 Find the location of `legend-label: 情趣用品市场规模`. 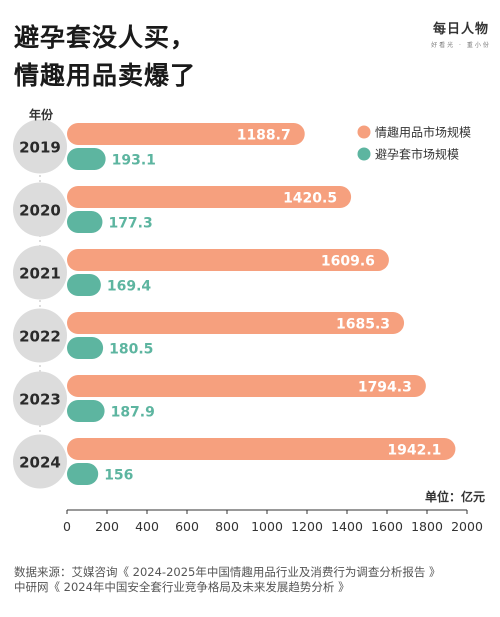

legend-label: 情趣用品市场规模 is located at coordinates (423, 132).